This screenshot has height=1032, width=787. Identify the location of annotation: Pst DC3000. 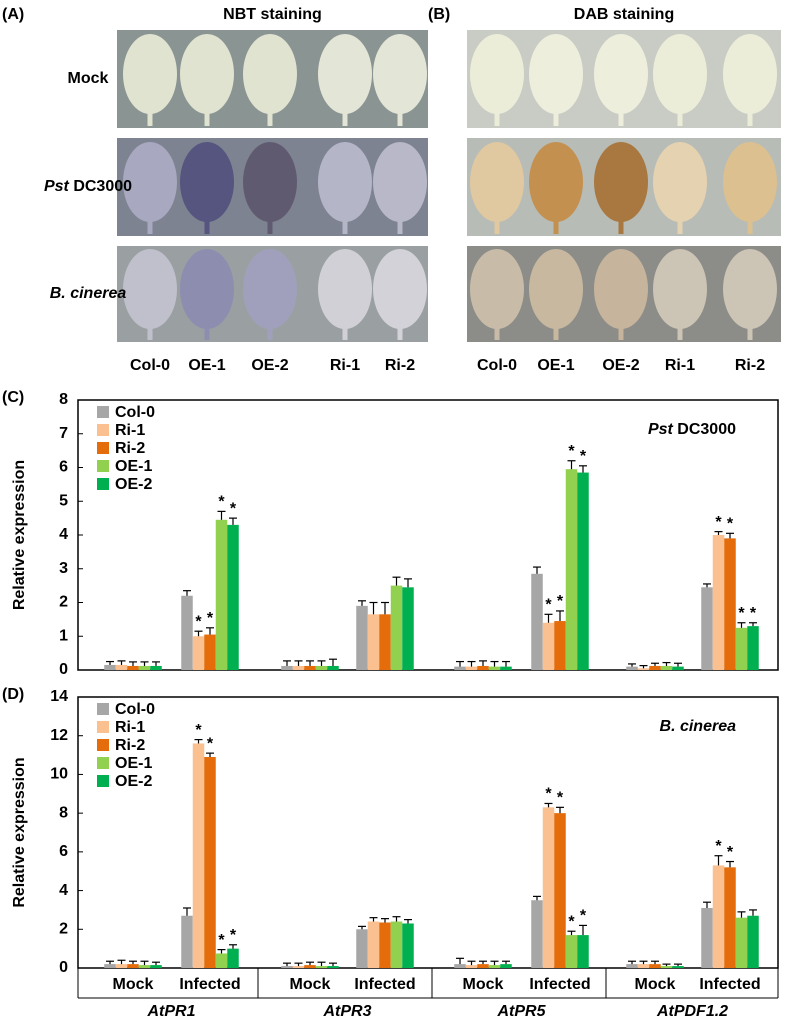
(692, 429).